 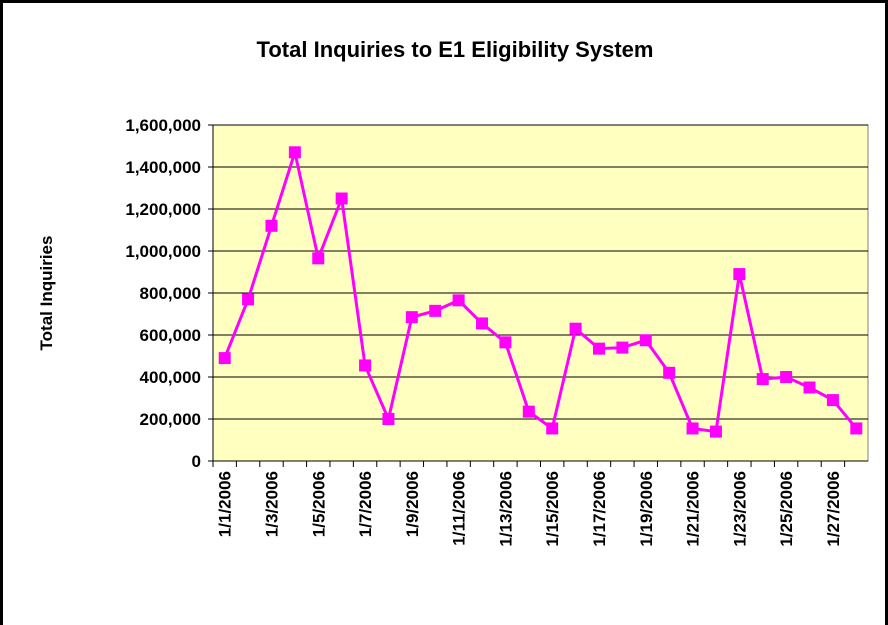 I want to click on y-tick-label: 1,000,000, so click(x=163, y=251).